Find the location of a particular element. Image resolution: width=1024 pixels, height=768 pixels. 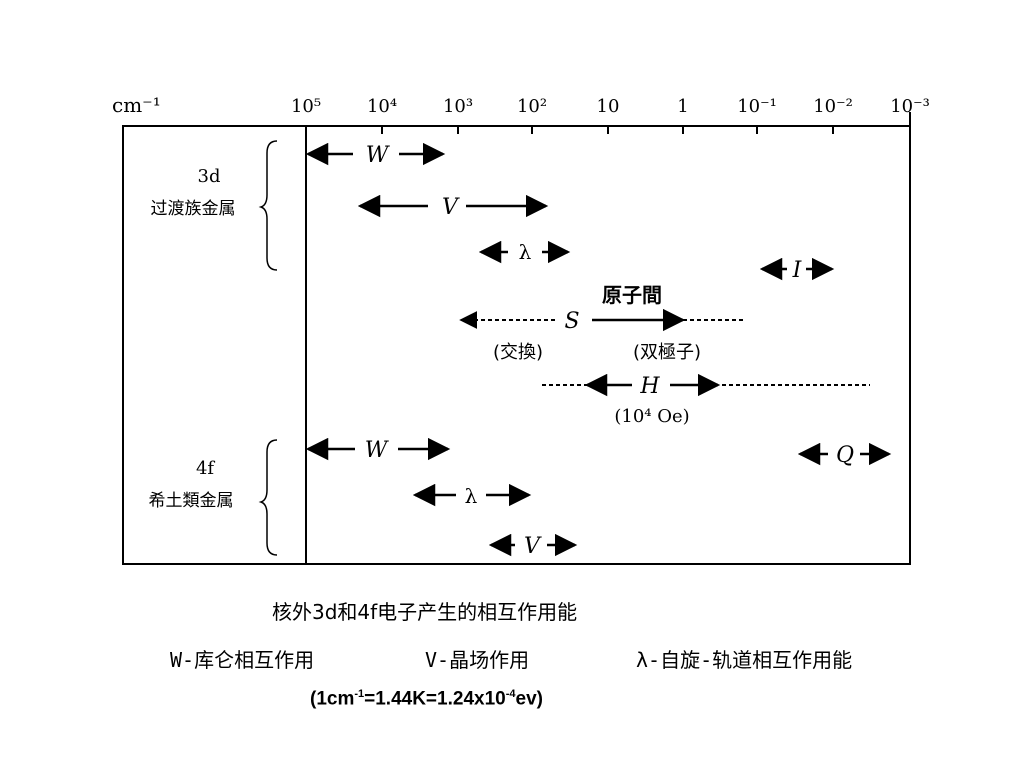

range-4f-crystal-field: V is located at coordinates (533, 546).